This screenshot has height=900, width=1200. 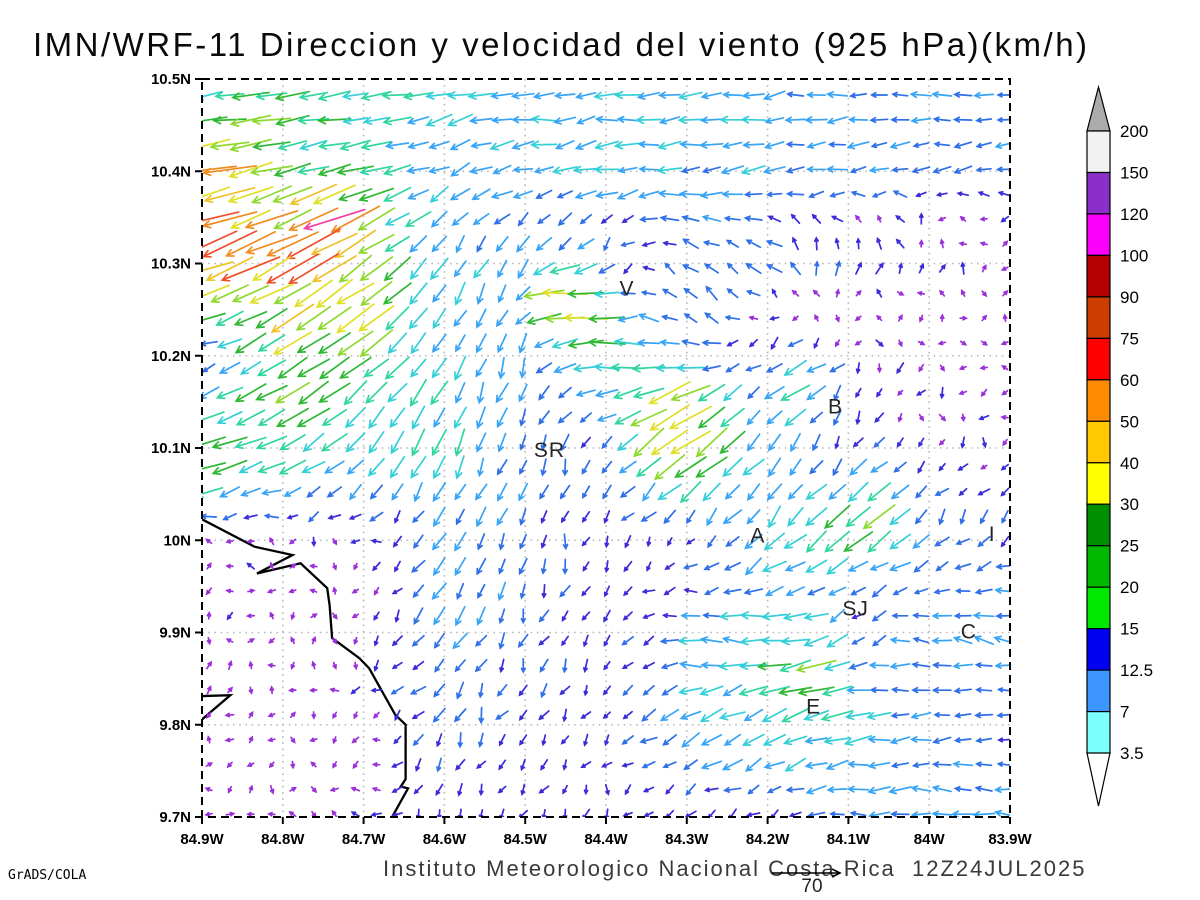 I want to click on colorbar-label: 75, so click(x=1129, y=338).